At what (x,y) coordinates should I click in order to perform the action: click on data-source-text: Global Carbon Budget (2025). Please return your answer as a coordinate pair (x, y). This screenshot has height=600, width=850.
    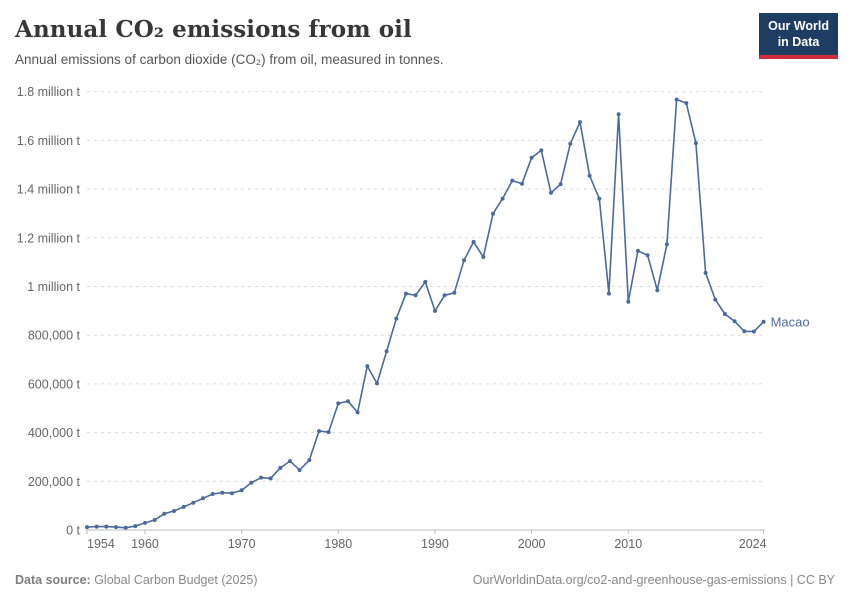
    Looking at the image, I should click on (174, 580).